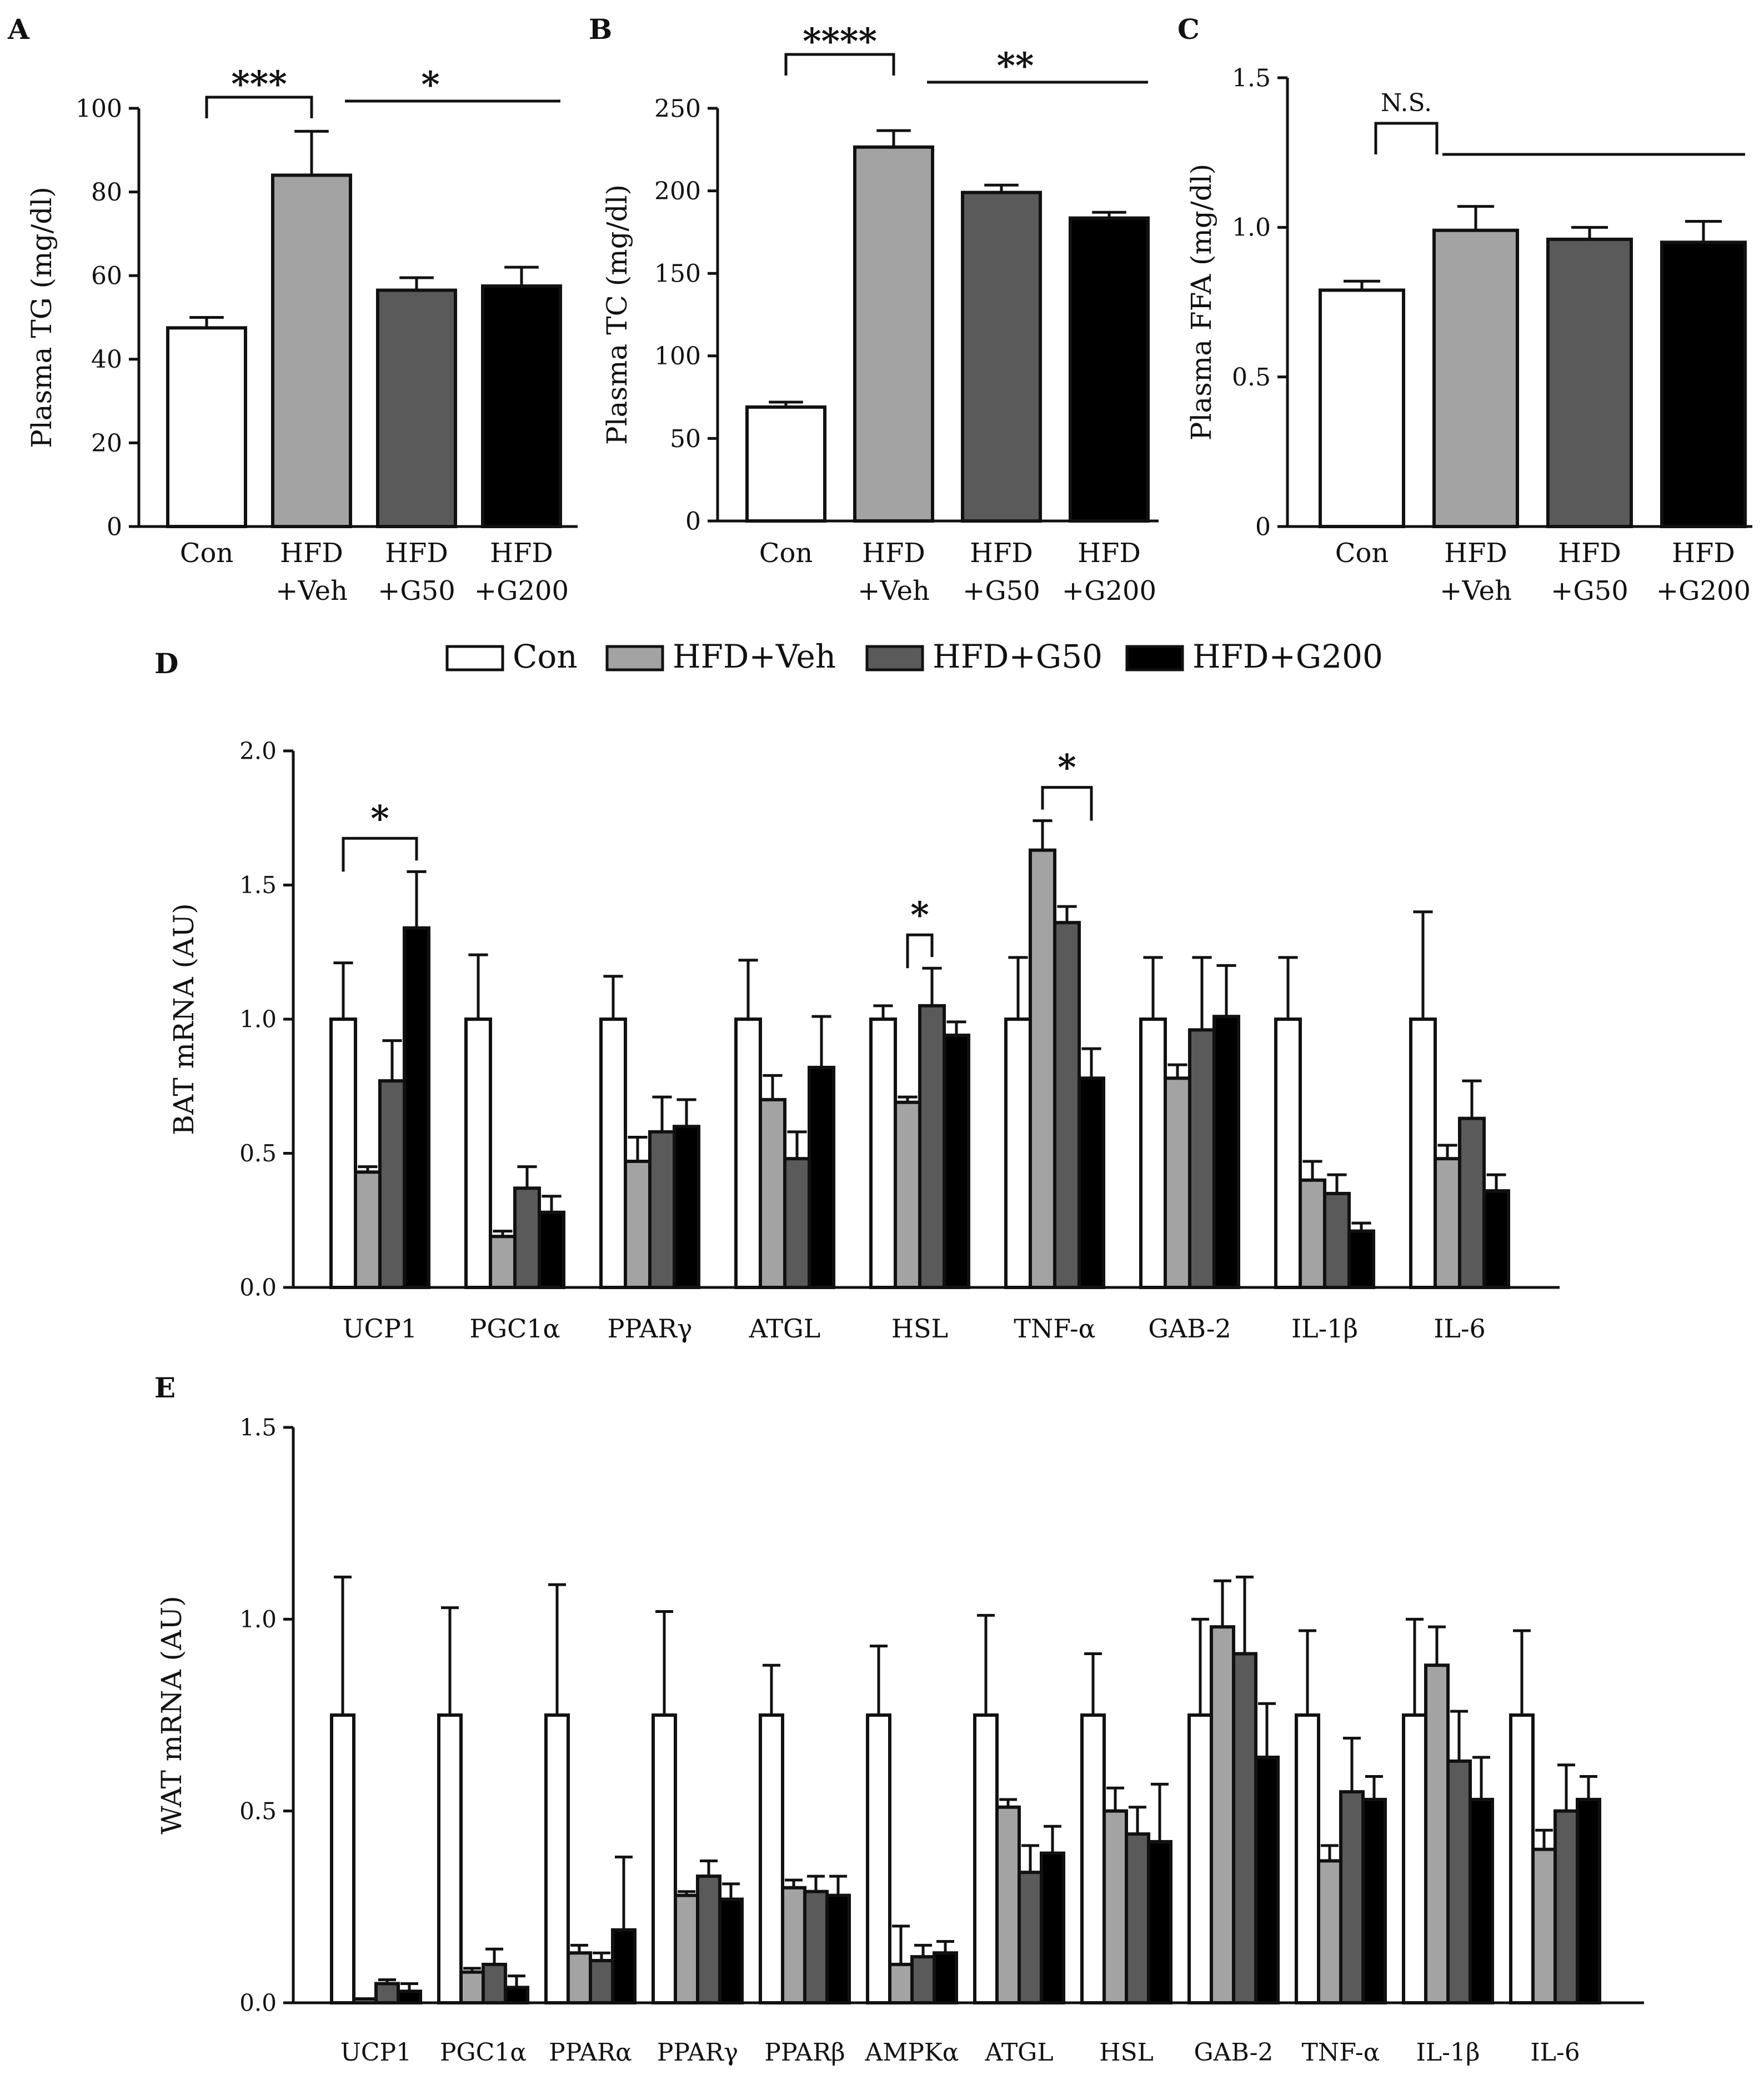 This screenshot has height=2085, width=1764. Describe the element at coordinates (1341, 2053) in the screenshot. I see `panel-e-x-tick-label: TNF-α` at that location.